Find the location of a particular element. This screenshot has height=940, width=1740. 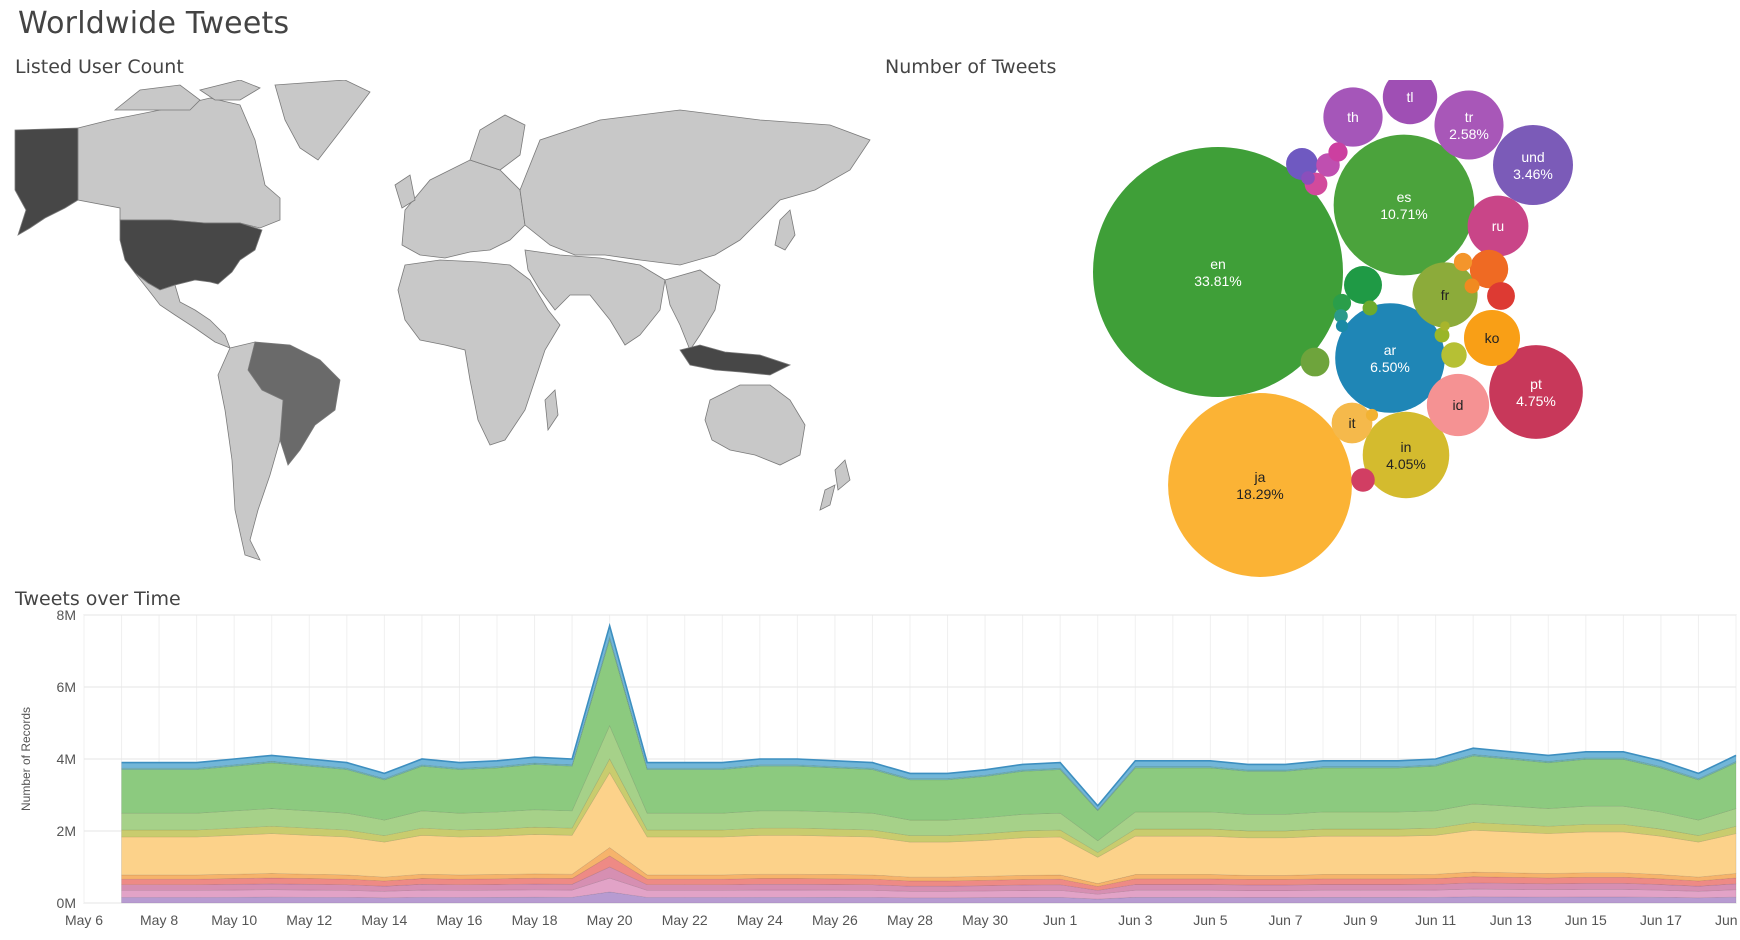

bubble-label: en is located at coordinates (1218, 264).